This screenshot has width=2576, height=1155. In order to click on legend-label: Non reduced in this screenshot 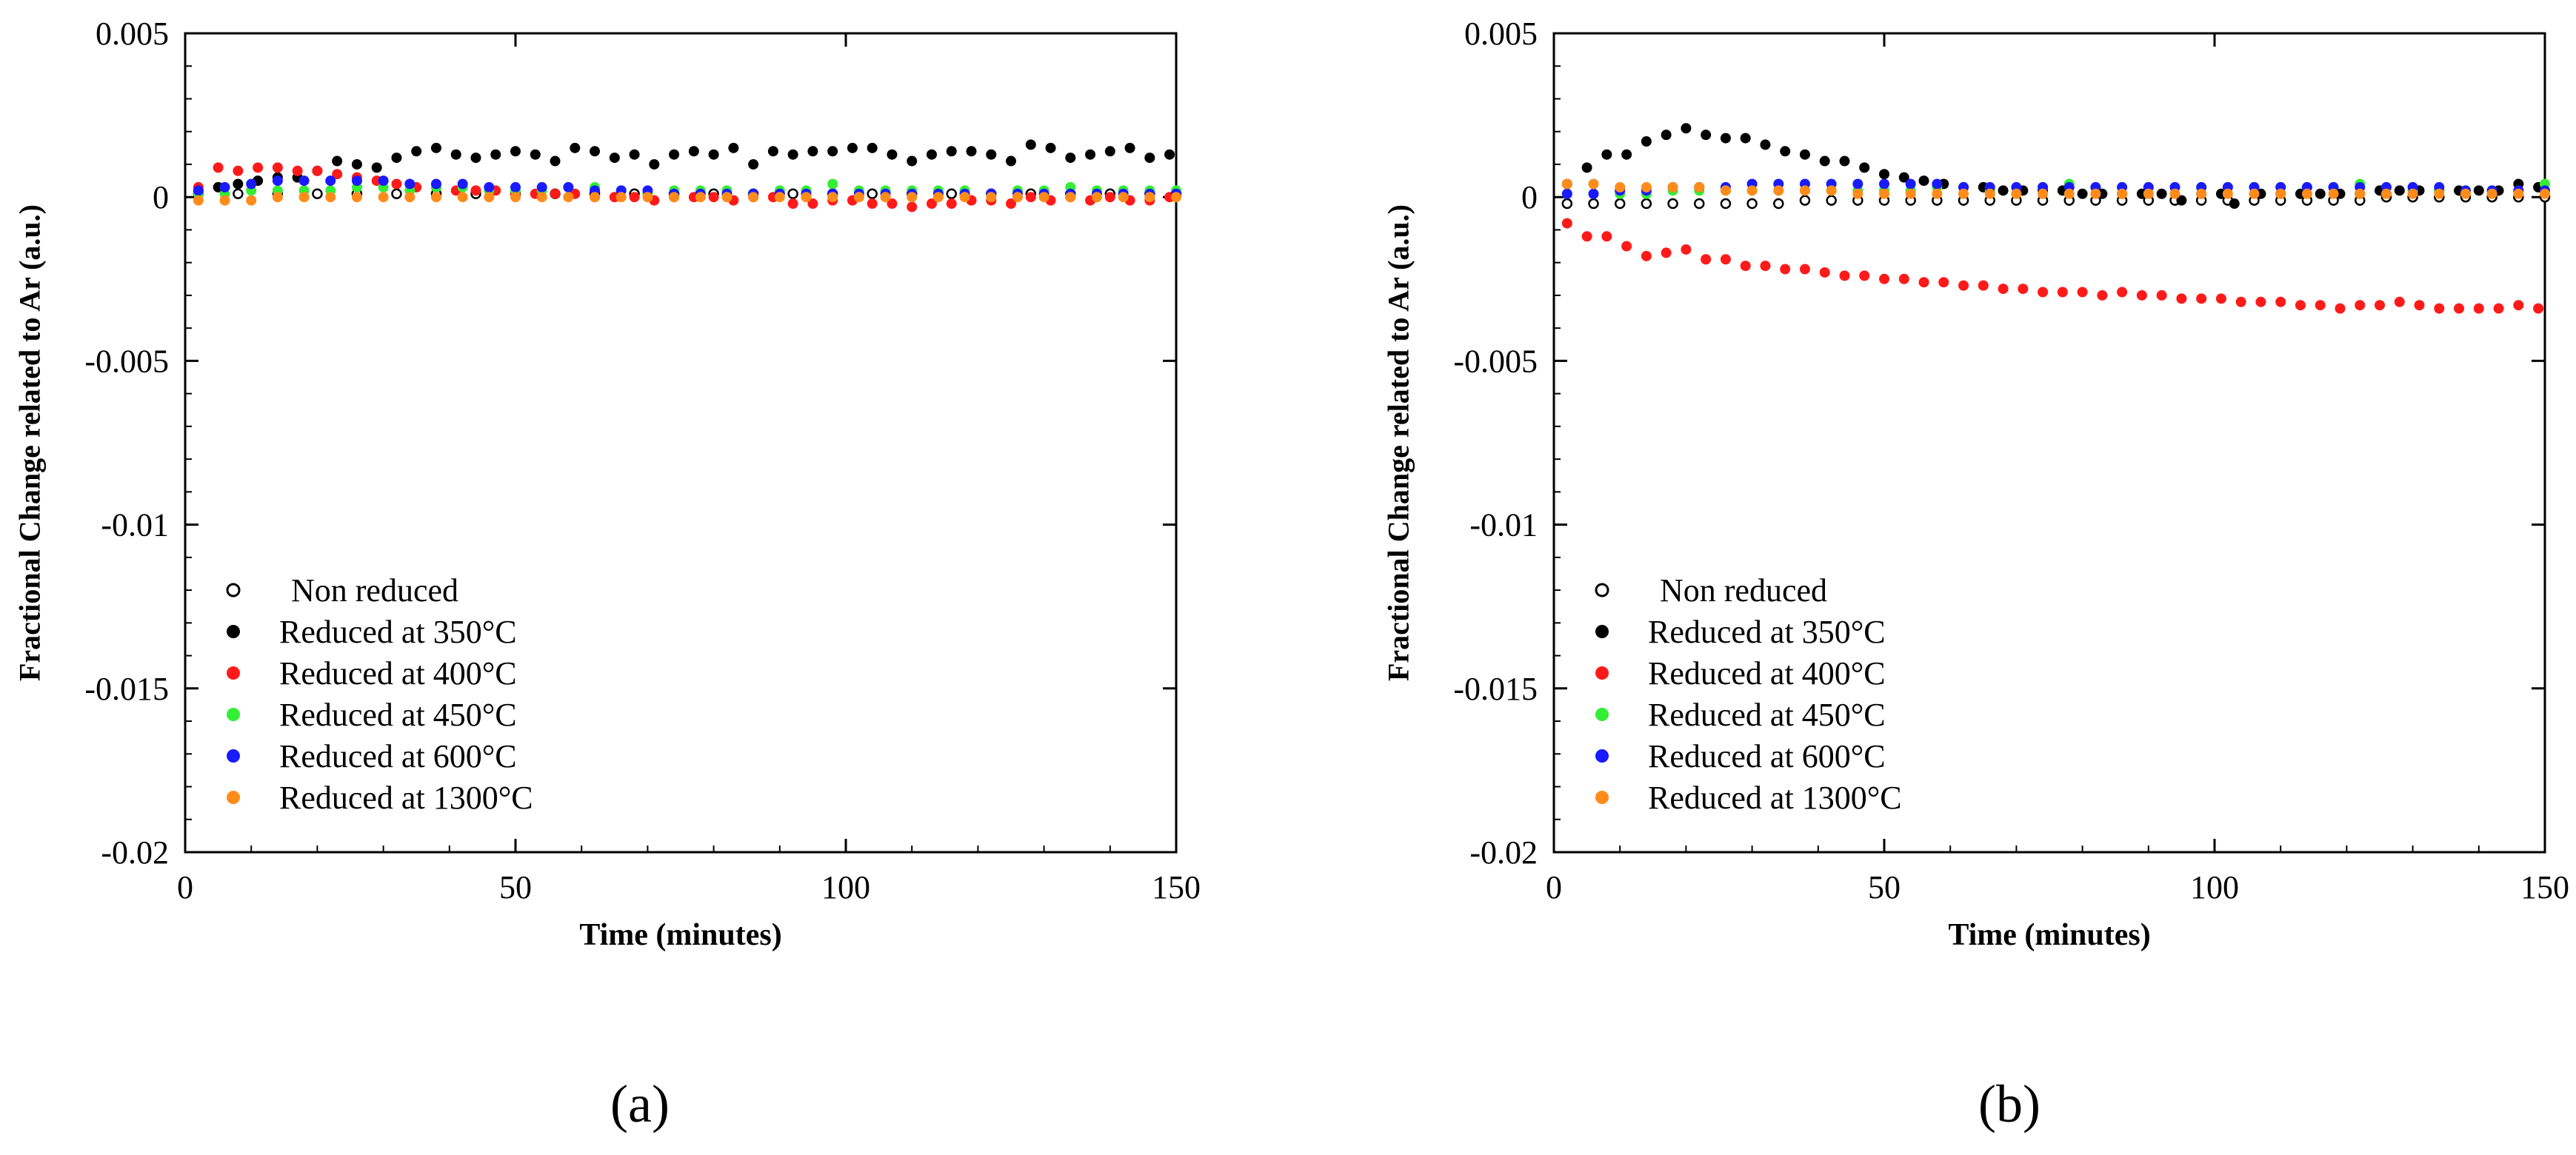, I will do `click(1743, 590)`.